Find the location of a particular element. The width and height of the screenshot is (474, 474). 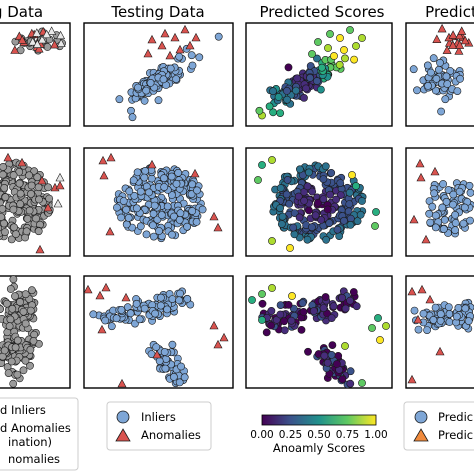

colorbar-tick-4: 1.00 is located at coordinates (375, 435).